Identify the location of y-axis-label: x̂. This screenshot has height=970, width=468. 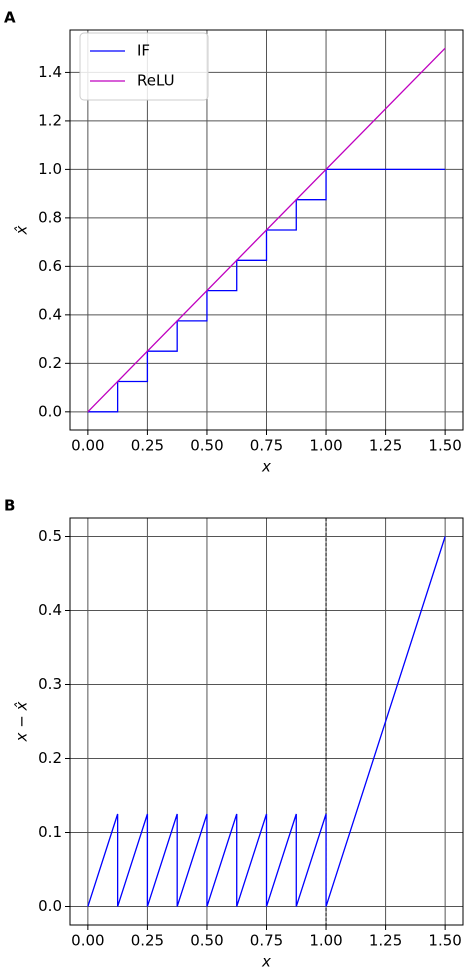
(22, 230).